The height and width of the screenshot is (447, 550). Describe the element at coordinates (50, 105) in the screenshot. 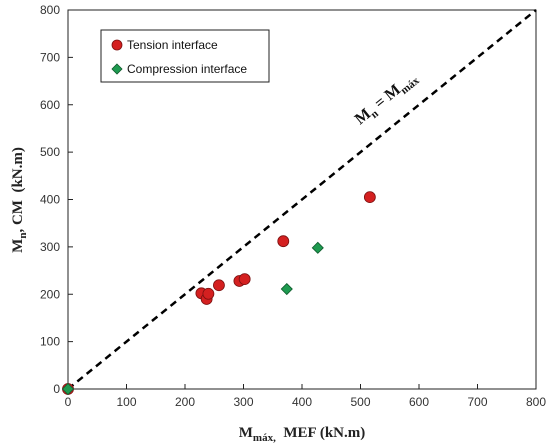

I see `y-tick-label: 600` at that location.